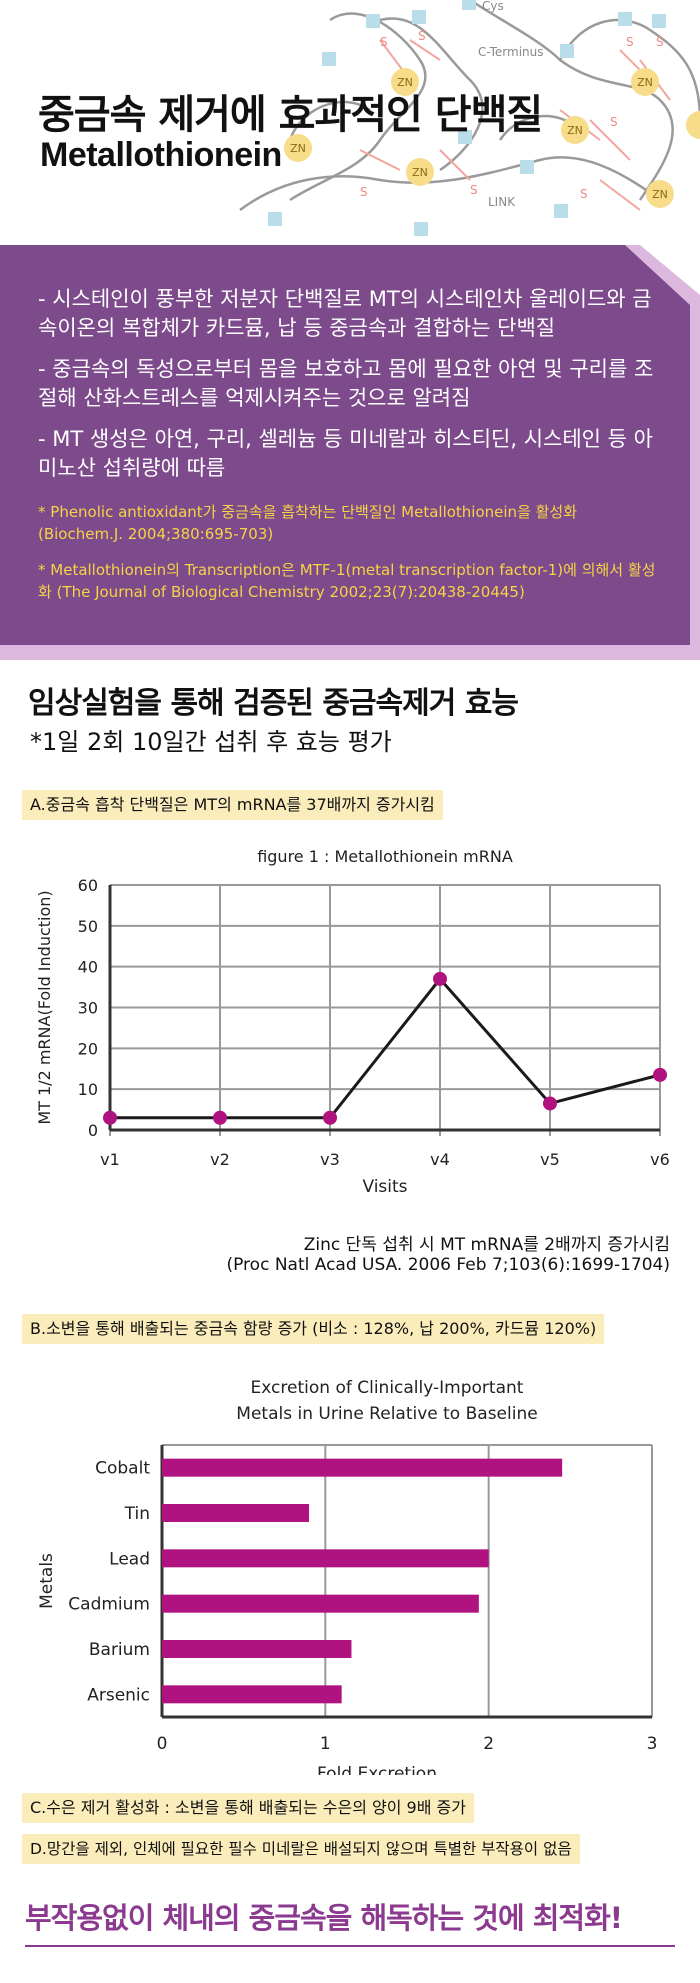 The height and width of the screenshot is (1983, 700). Describe the element at coordinates (488, 1744) in the screenshot. I see `x-tick-label: 2` at that location.